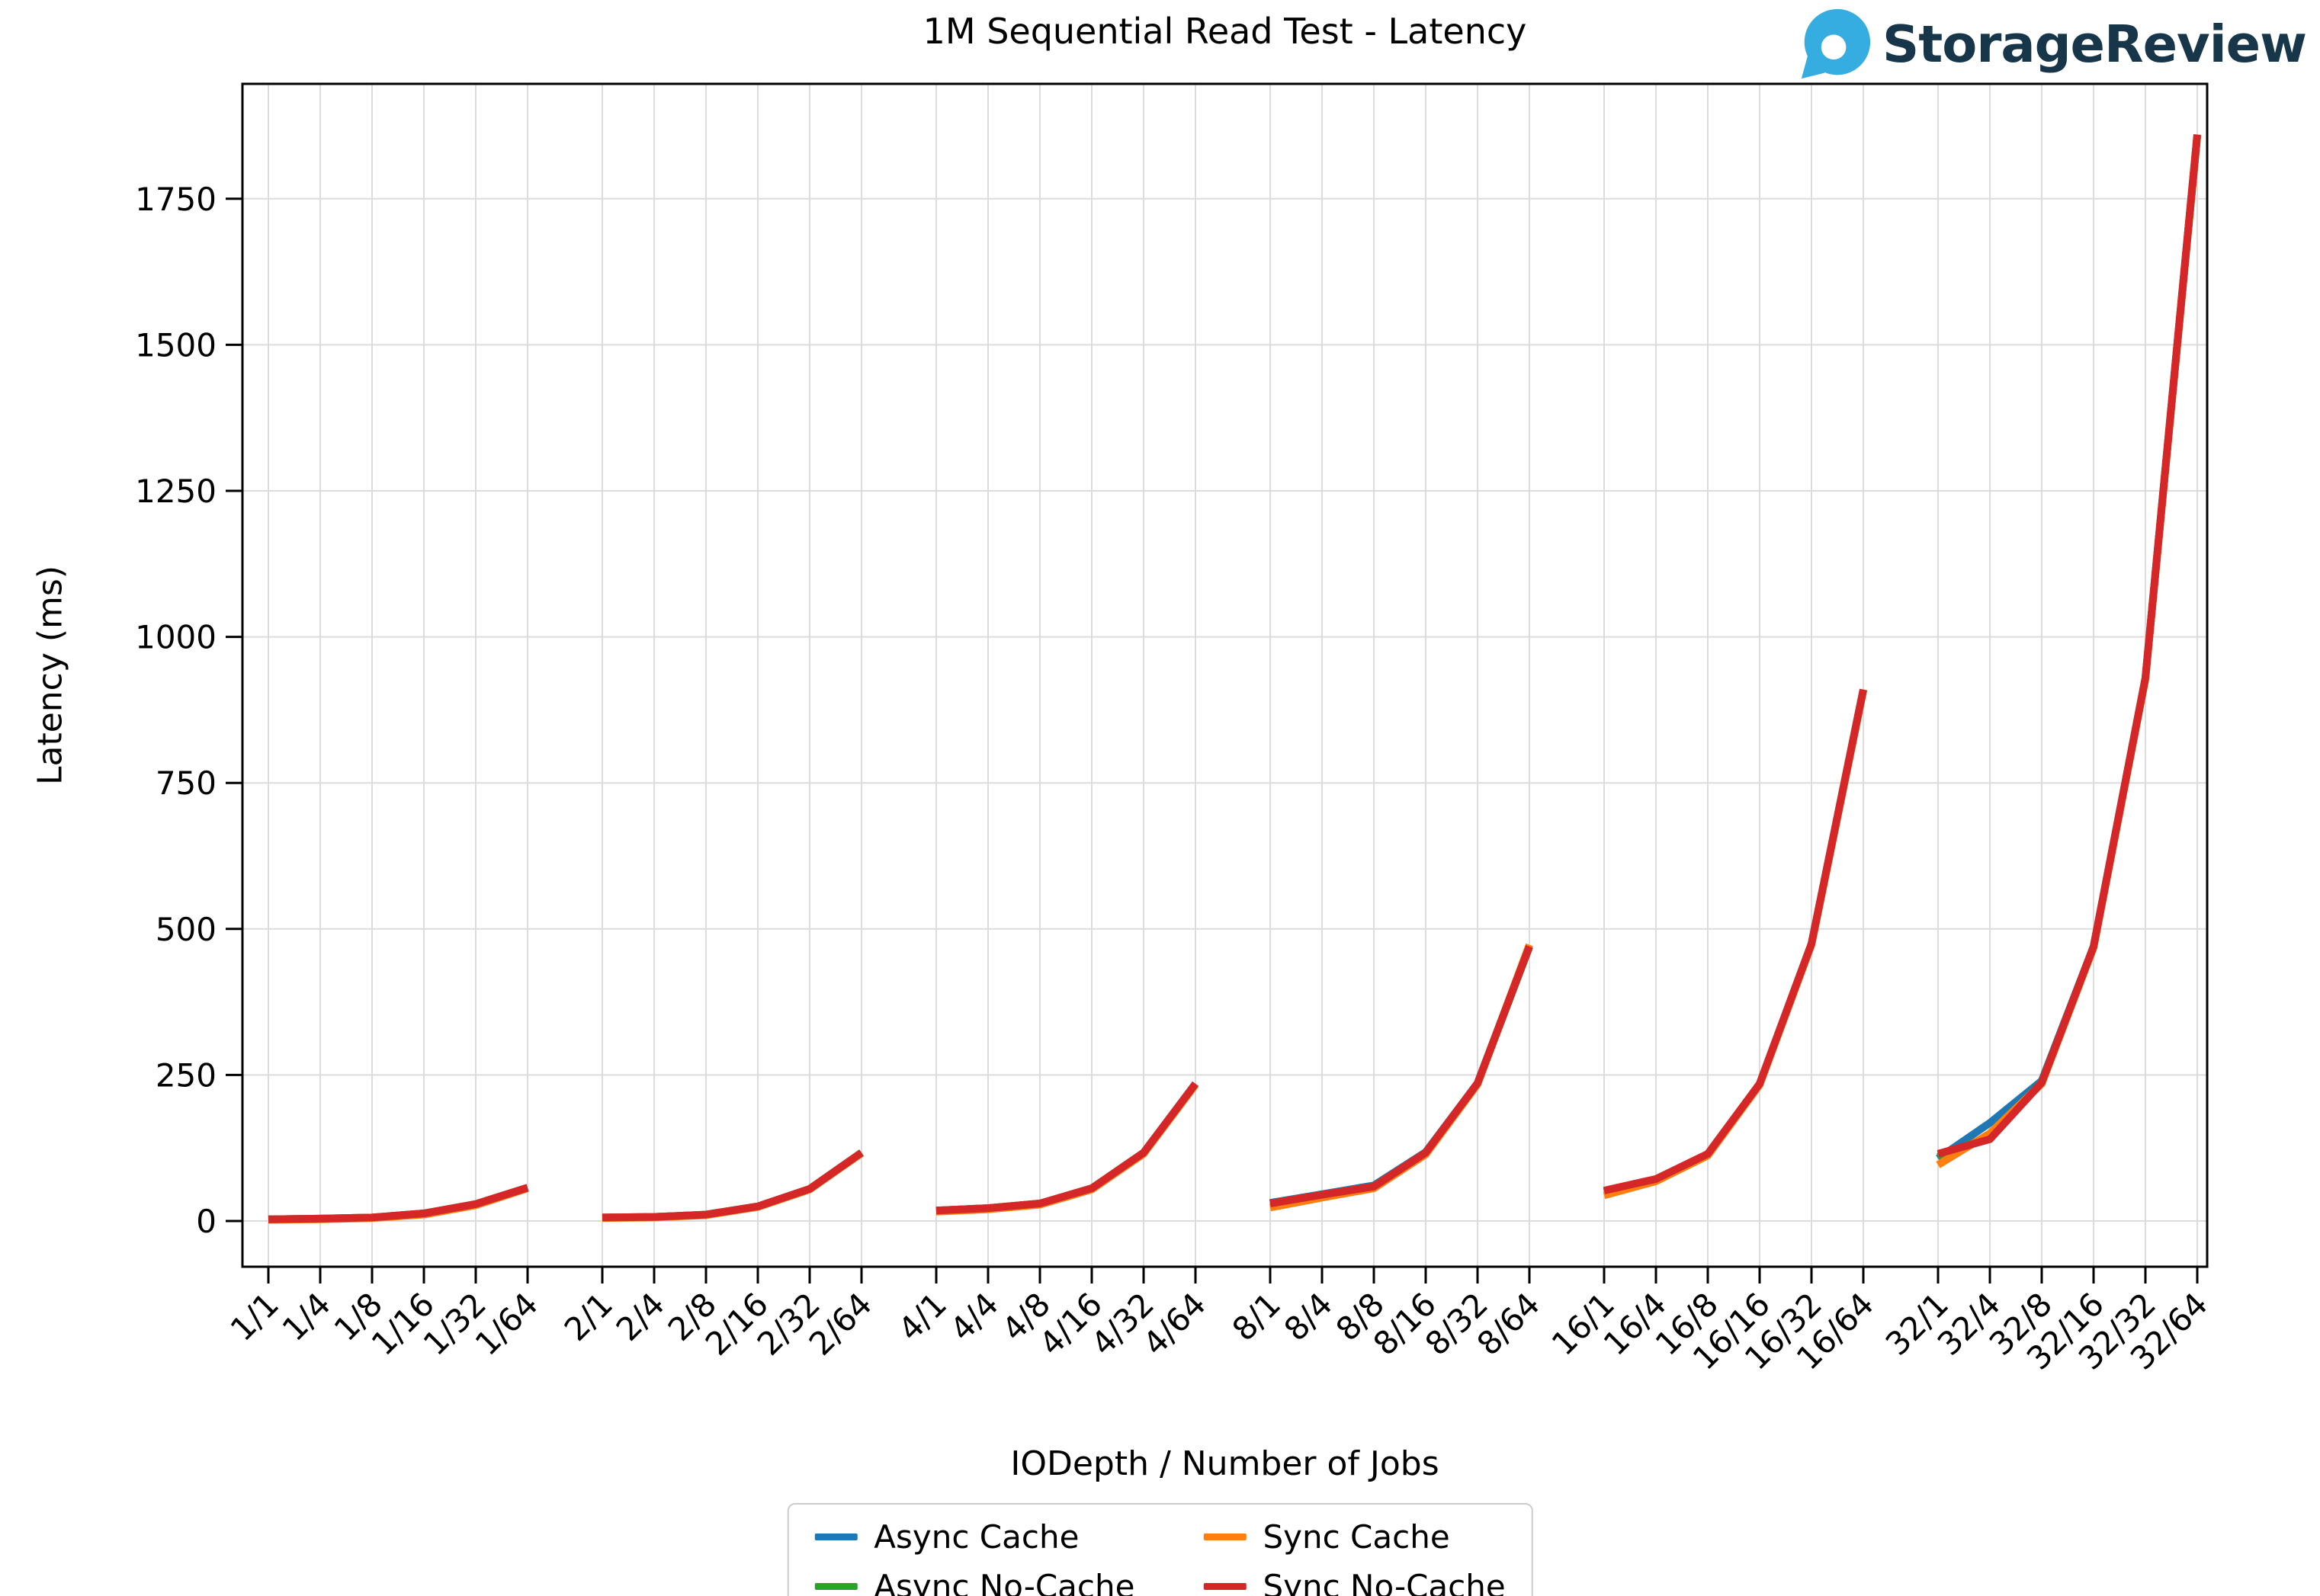 The width and height of the screenshot is (2320, 1596). I want to click on y-tick-label: 500, so click(186, 929).